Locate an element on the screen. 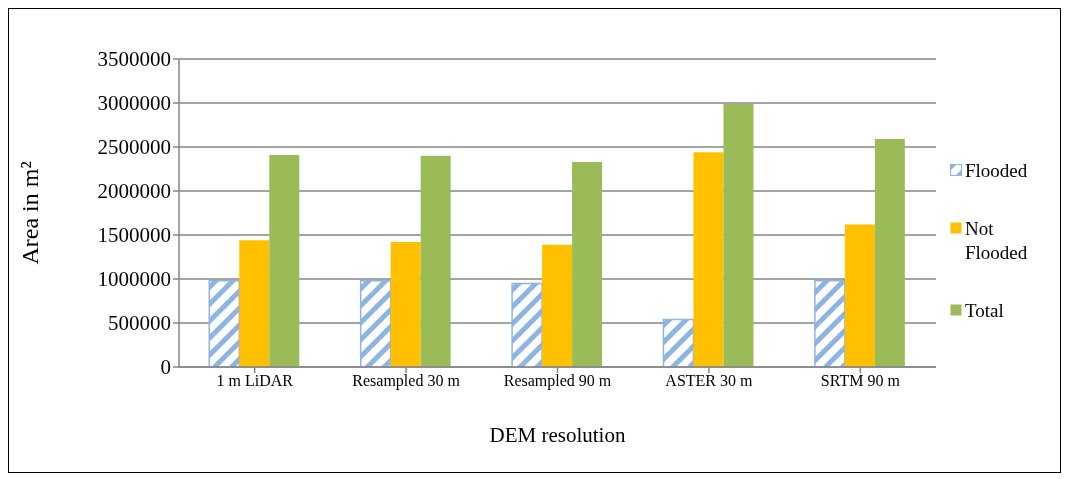 The image size is (1067, 479). y-tick-label: 2500000 is located at coordinates (134, 147).